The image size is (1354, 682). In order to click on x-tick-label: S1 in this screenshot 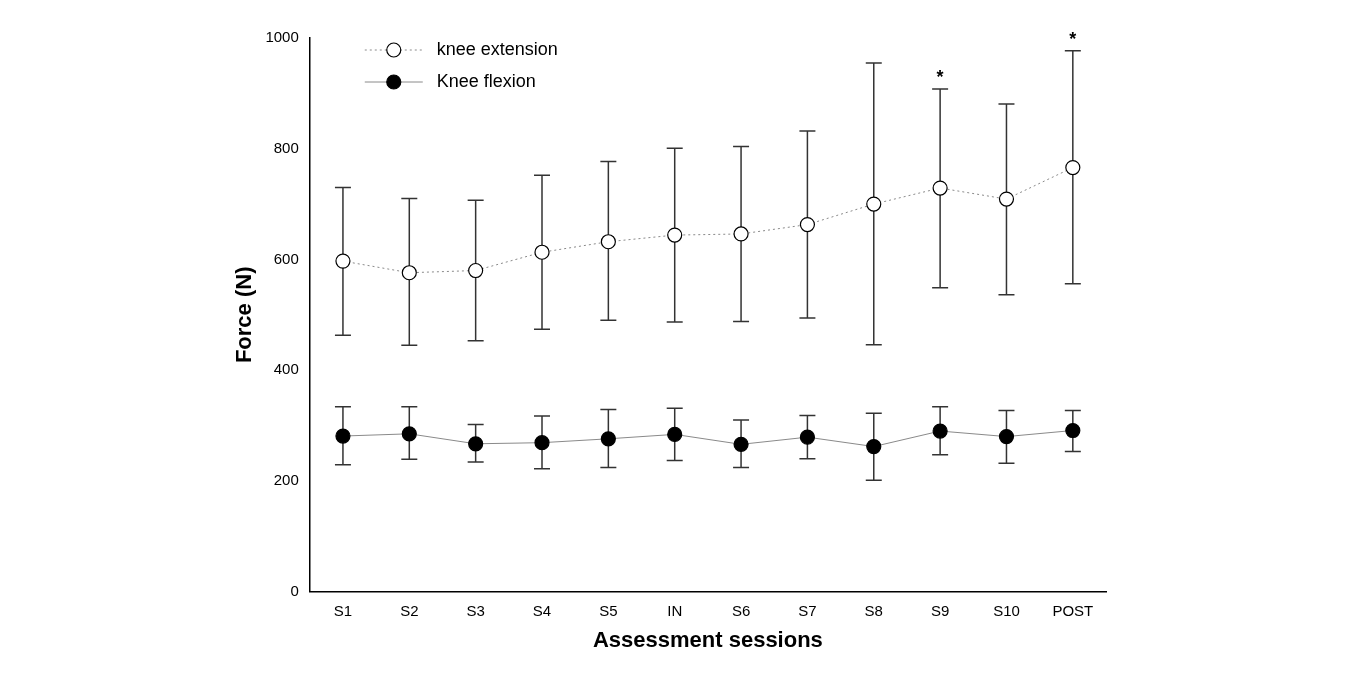, I will do `click(343, 610)`.